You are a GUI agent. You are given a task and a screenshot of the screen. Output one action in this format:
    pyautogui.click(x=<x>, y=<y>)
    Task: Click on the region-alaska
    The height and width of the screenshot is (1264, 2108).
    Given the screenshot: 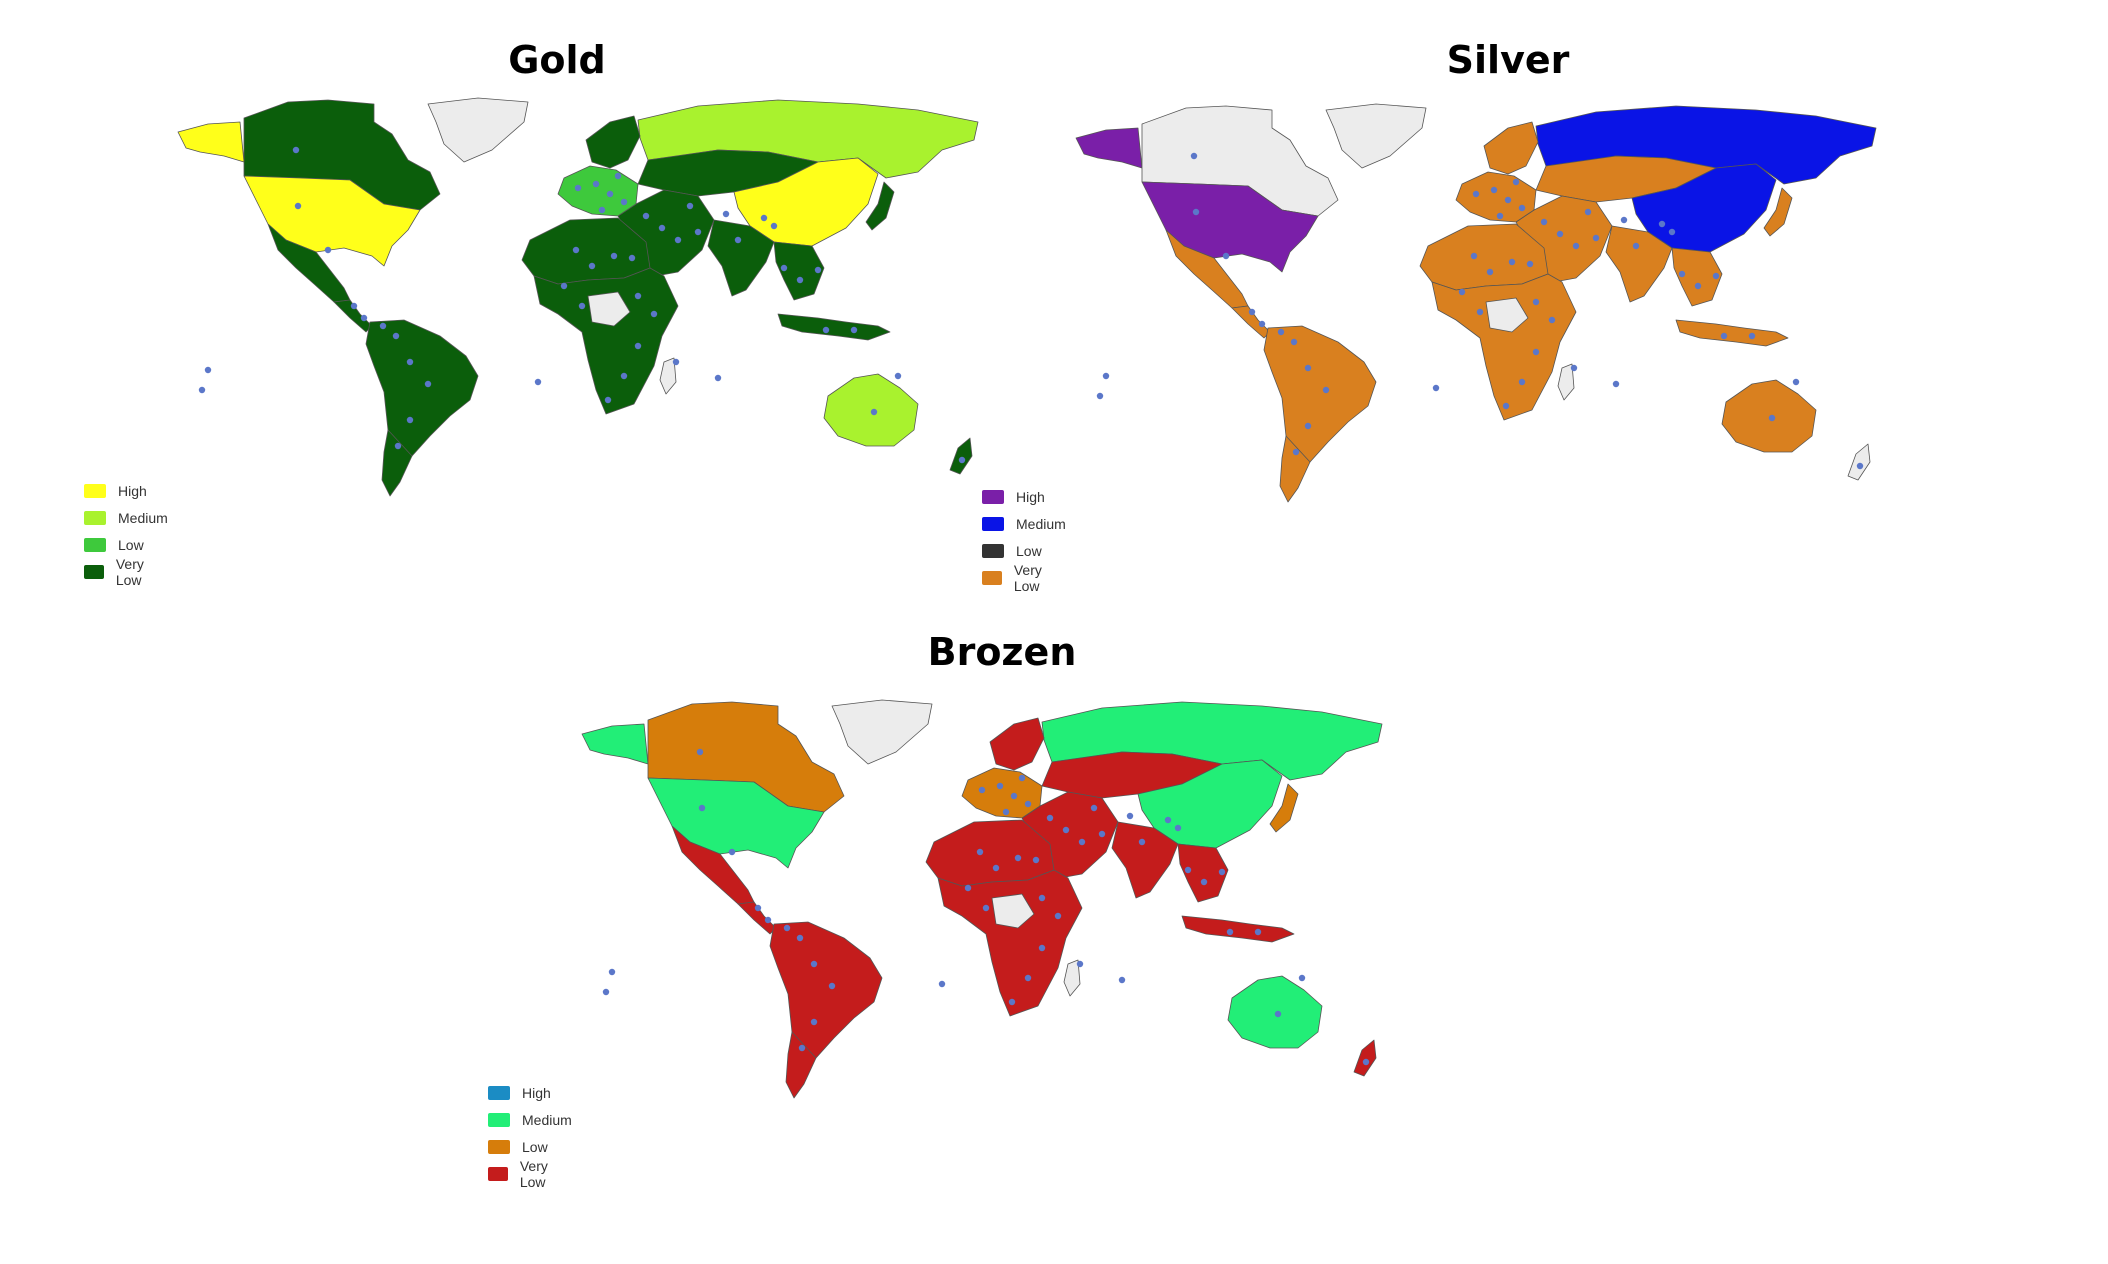 What is the action you would take?
    pyautogui.click(x=211, y=142)
    